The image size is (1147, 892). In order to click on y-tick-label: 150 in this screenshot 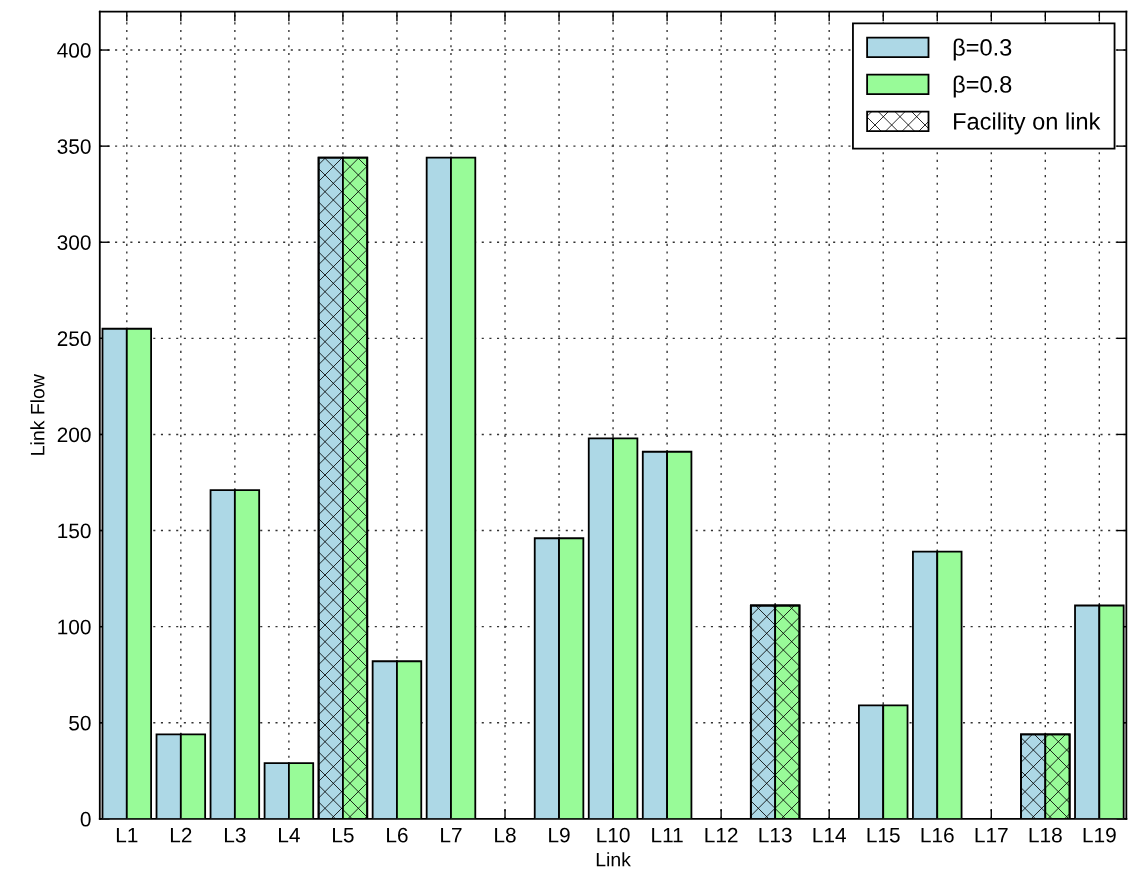, I will do `click(74, 531)`.